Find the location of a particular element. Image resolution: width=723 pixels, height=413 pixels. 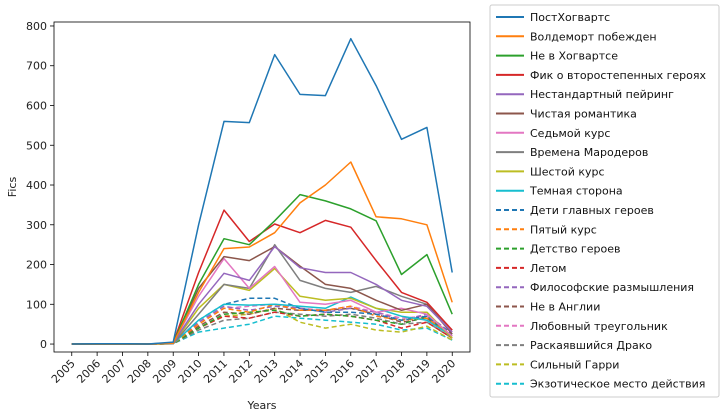

legend-label-11: Дети главных героев is located at coordinates (592, 210).